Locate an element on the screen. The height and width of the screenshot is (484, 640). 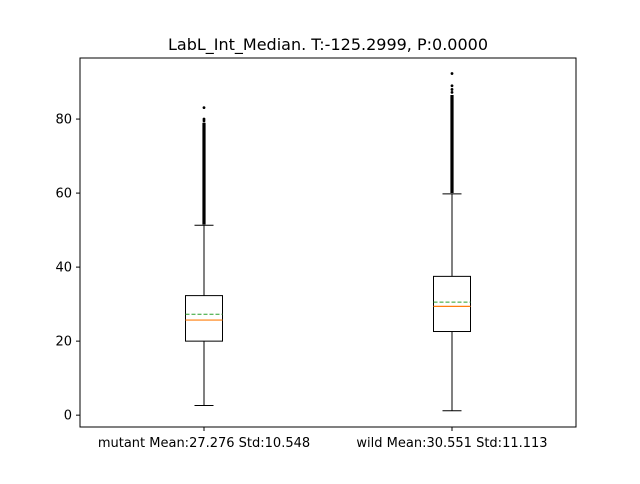
y-tick-label: 40 is located at coordinates (63, 268).